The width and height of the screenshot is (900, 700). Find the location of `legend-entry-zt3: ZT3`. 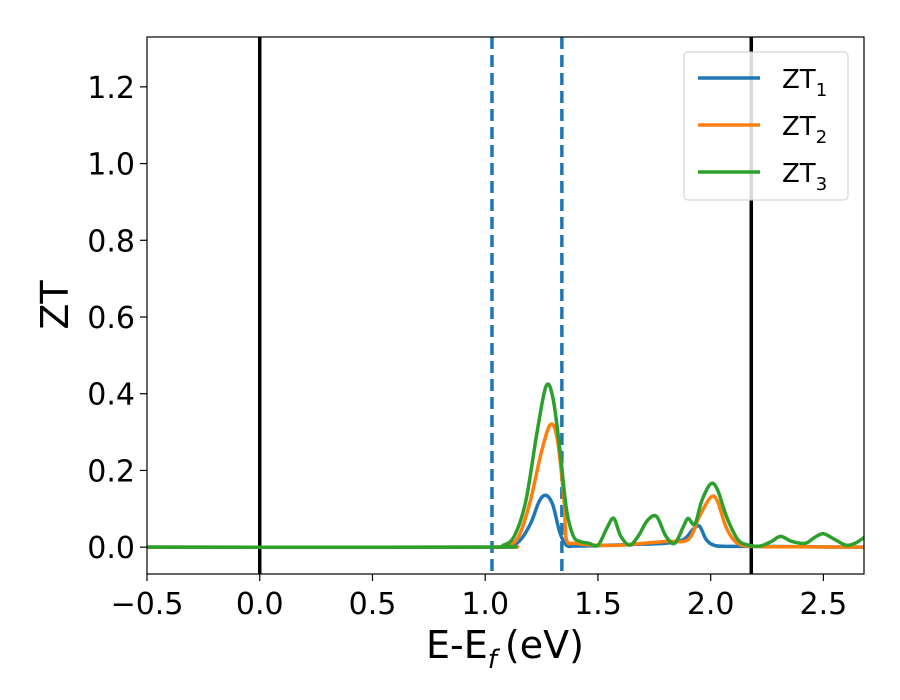

legend-entry-zt3: ZT3 is located at coordinates (762, 177).